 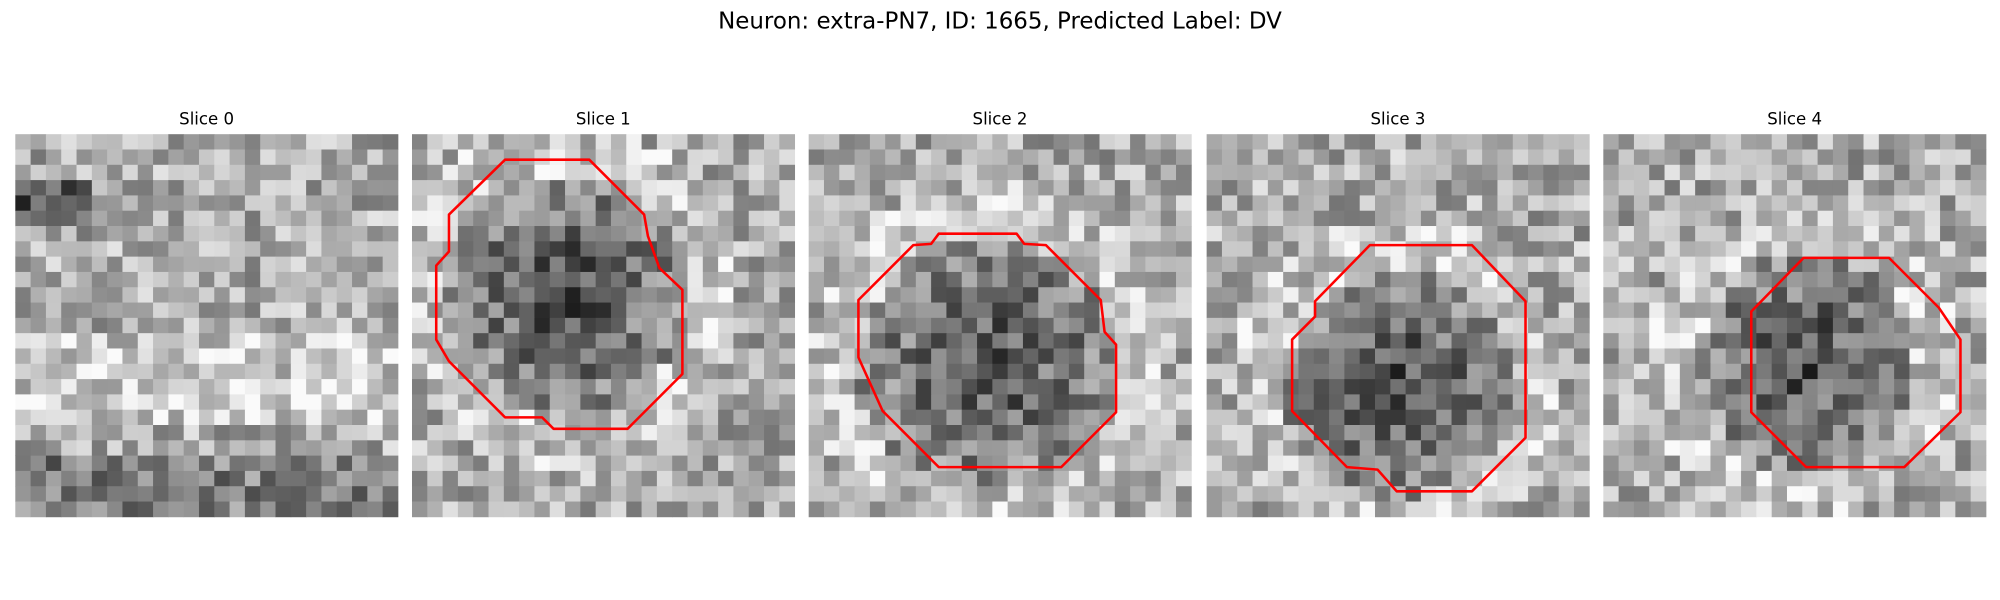 I want to click on slice-title: Slice 3, so click(x=1398, y=119).